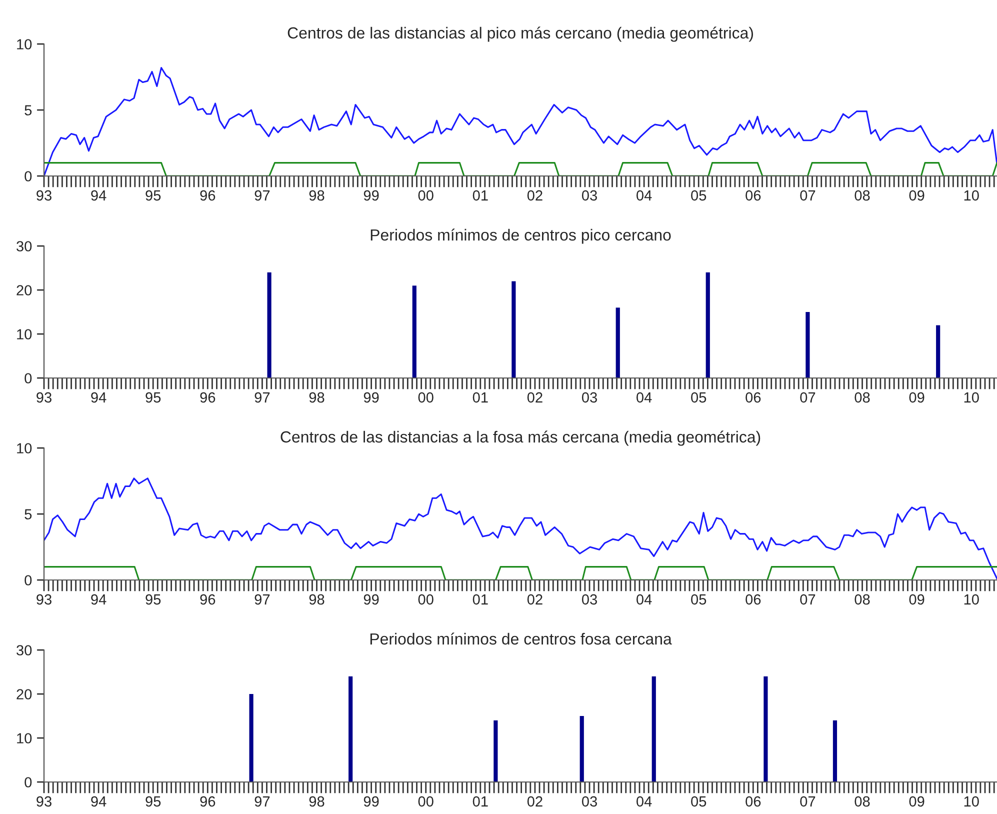  What do you see at coordinates (521, 638) in the screenshot?
I see `chart-title: Periodos mínimos de centros fosa cercana` at bounding box center [521, 638].